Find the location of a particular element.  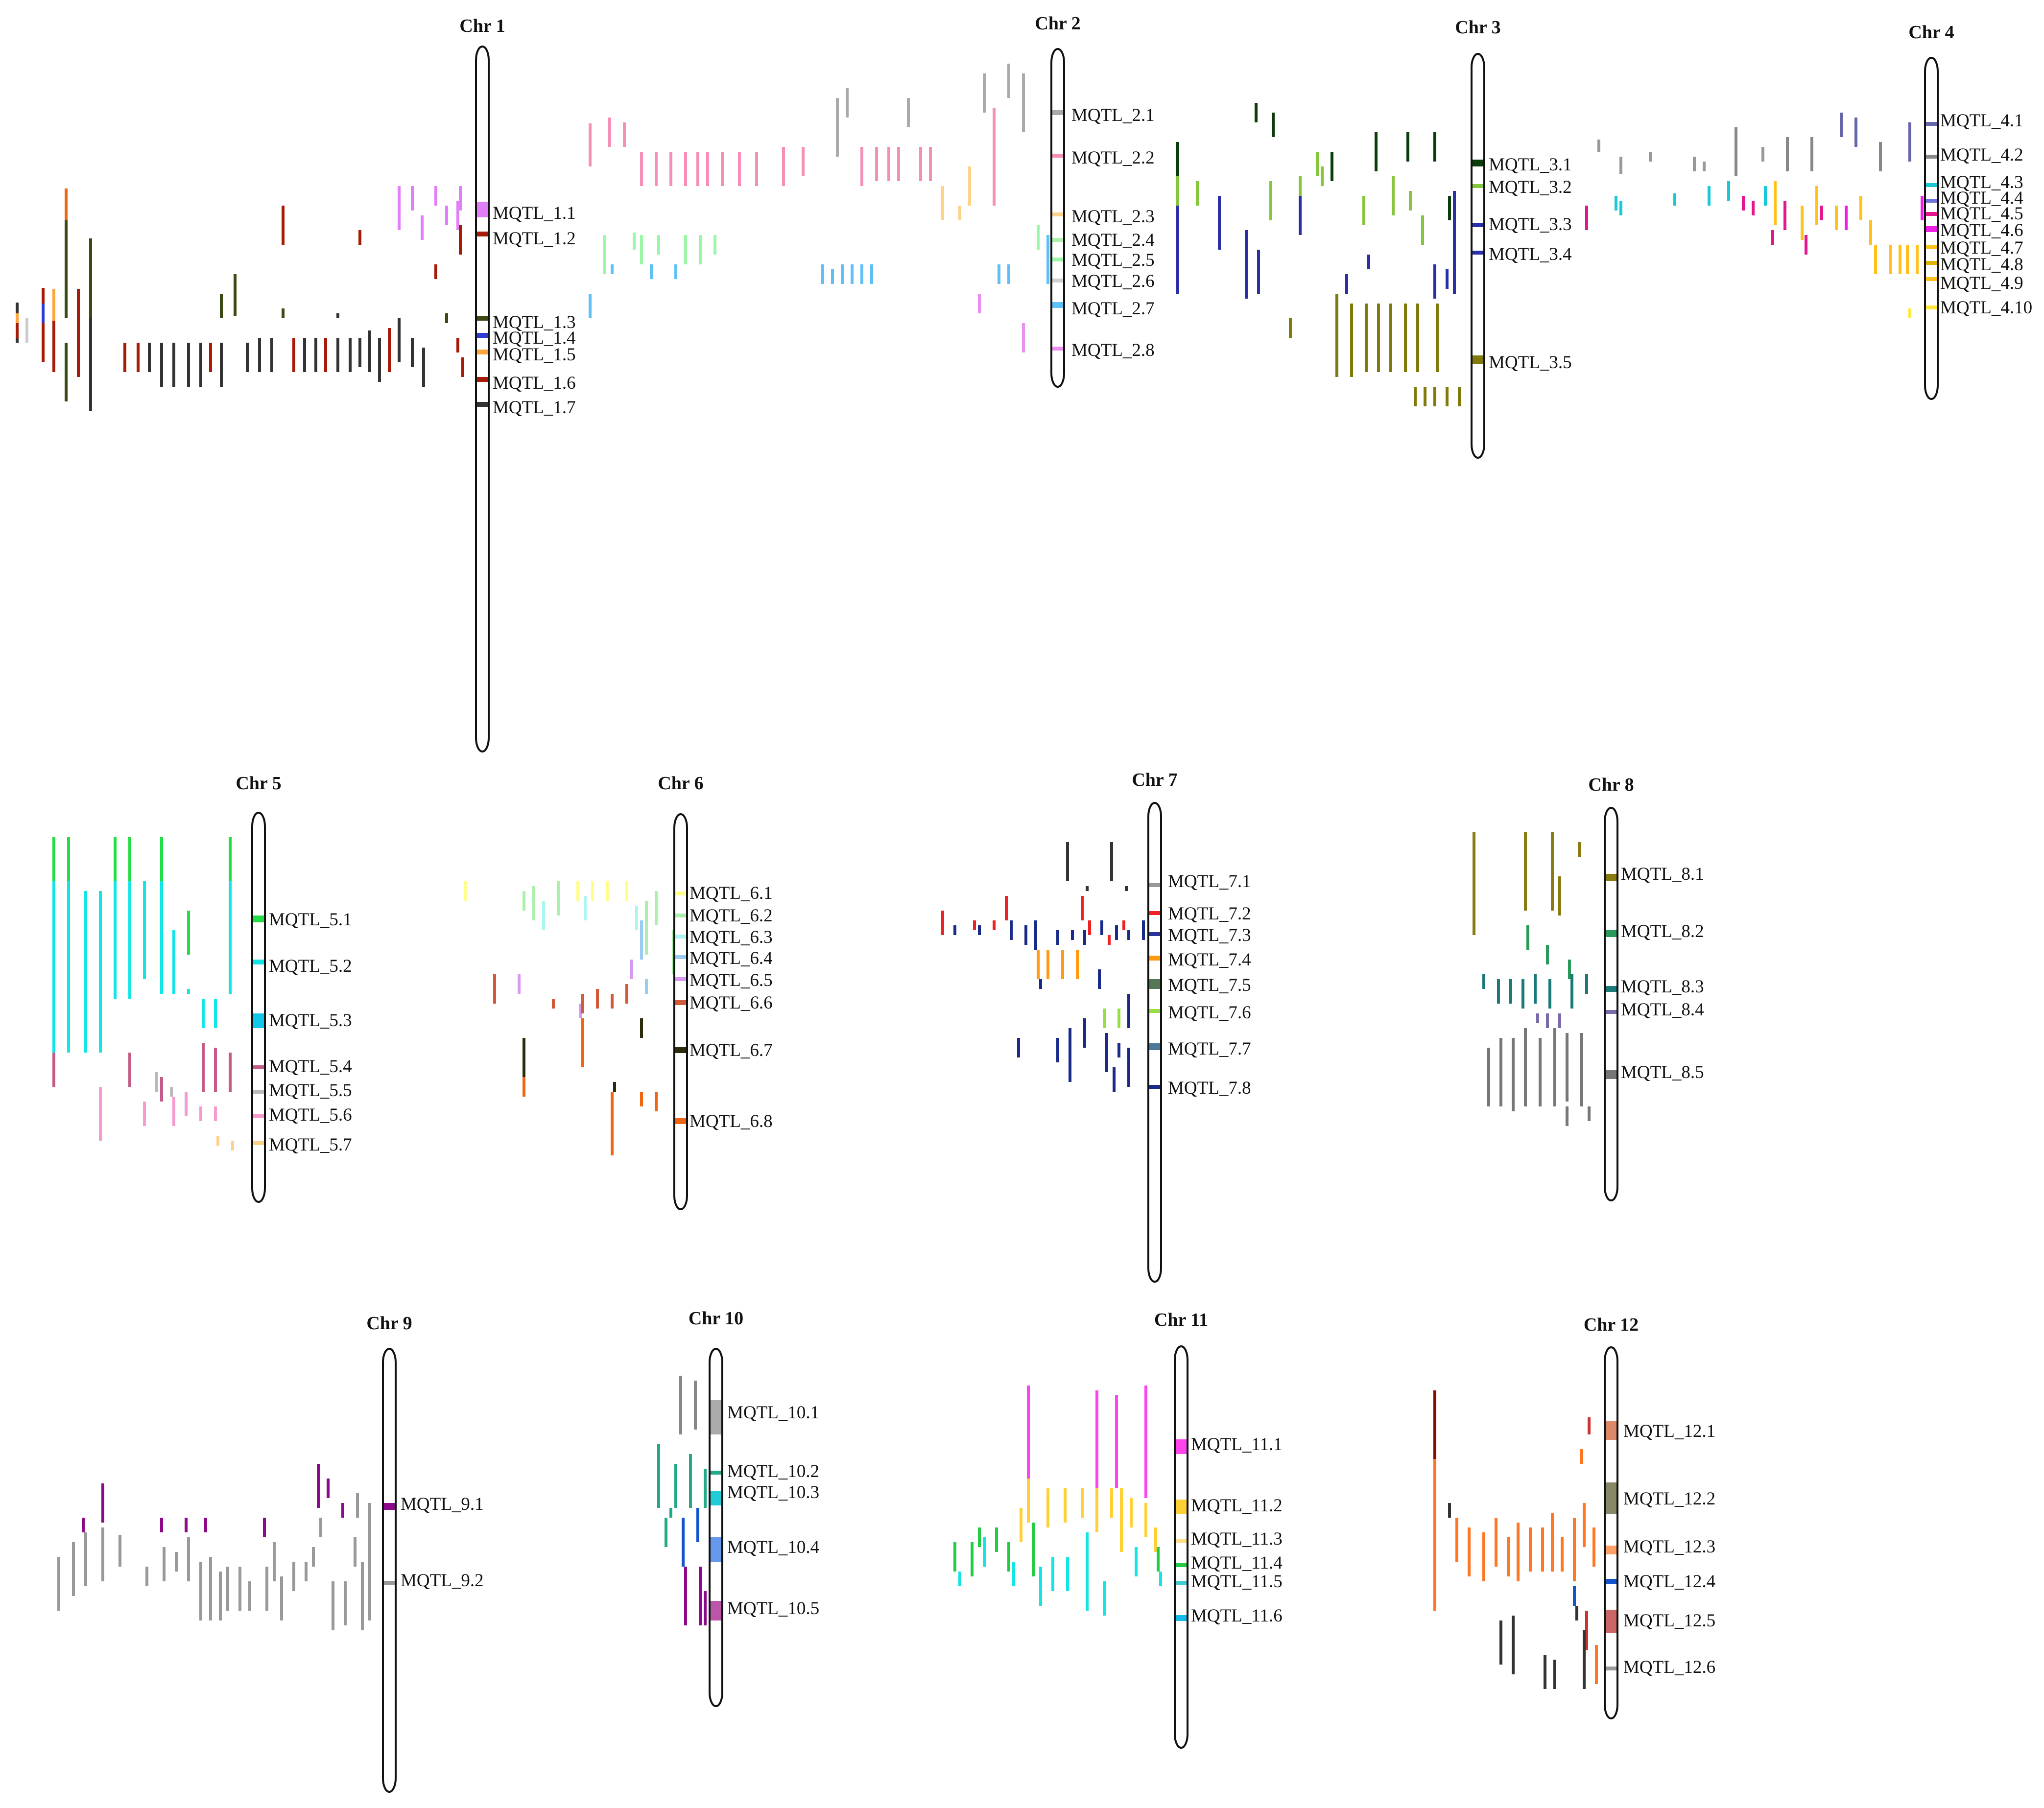

mqtl-label: MQTL_9.2 is located at coordinates (443, 1581).